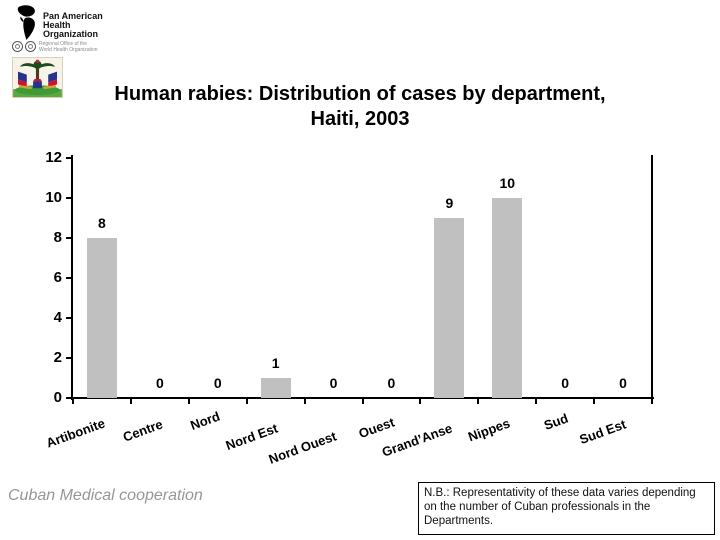 The width and height of the screenshot is (720, 540). I want to click on bar-value-label: 1, so click(275, 363).